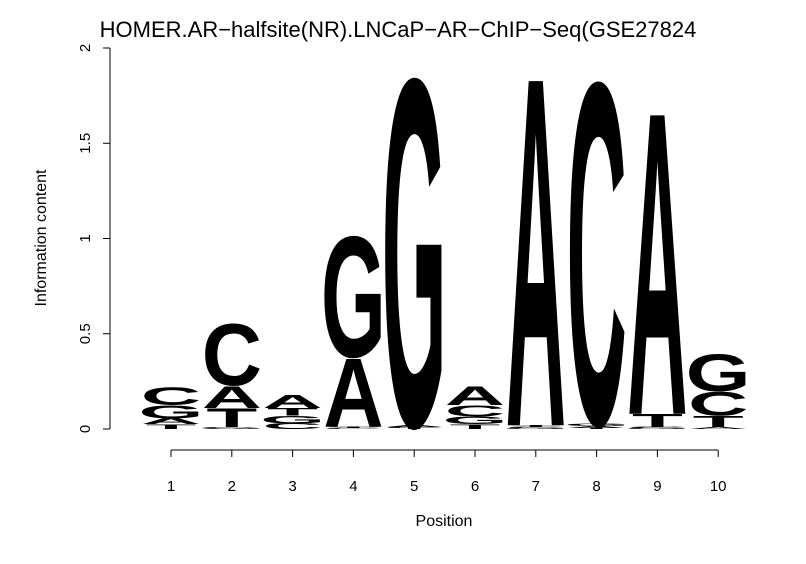 This screenshot has width=806, height=564. Describe the element at coordinates (536, 486) in the screenshot. I see `x-tick-label: 7` at that location.